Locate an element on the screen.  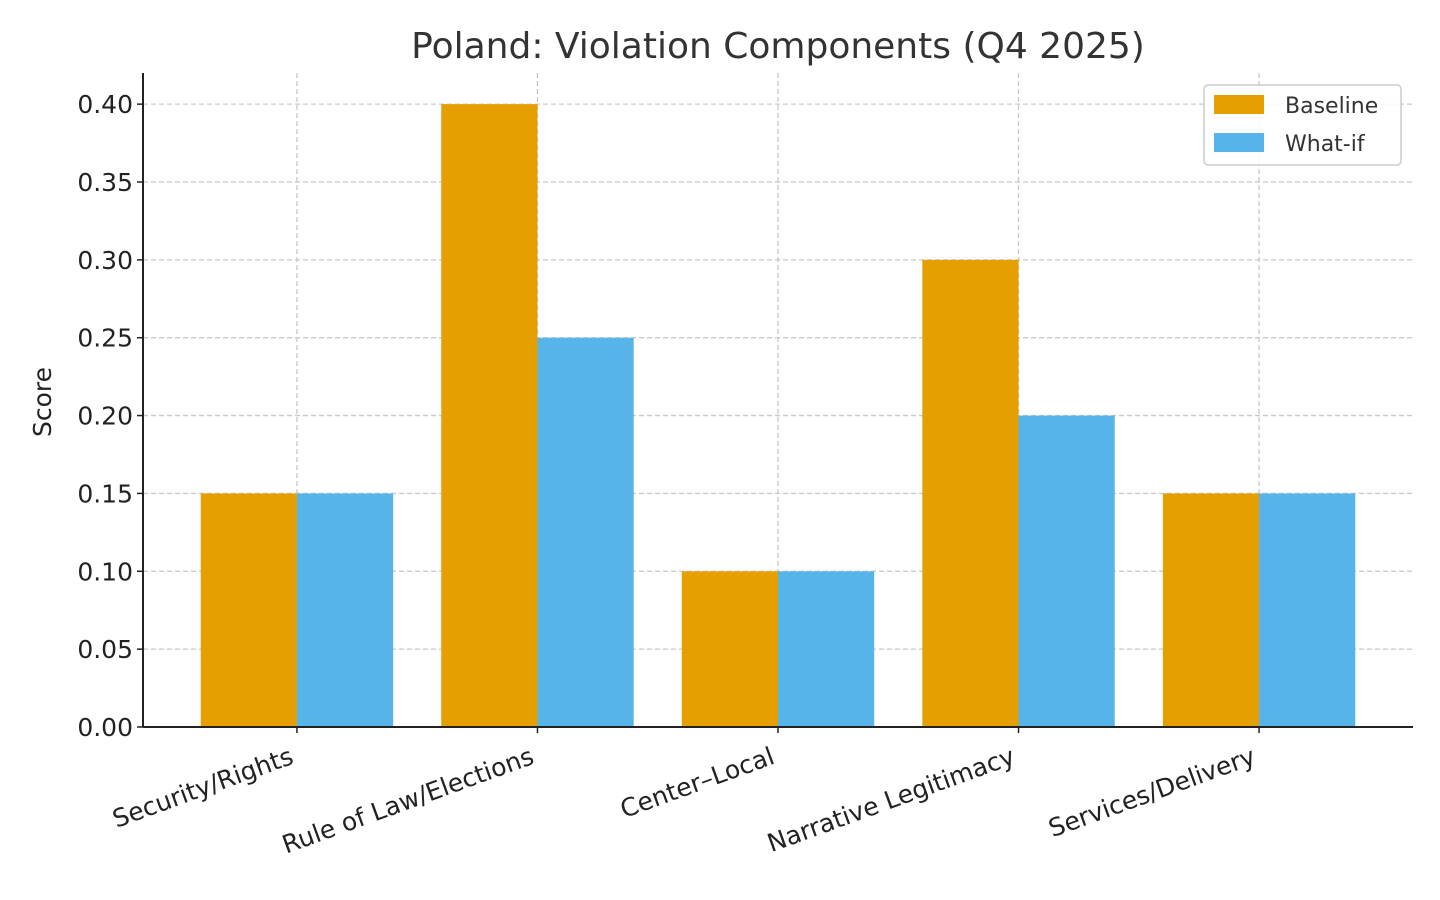
y-tick-label: 0.05 is located at coordinates (105, 649).